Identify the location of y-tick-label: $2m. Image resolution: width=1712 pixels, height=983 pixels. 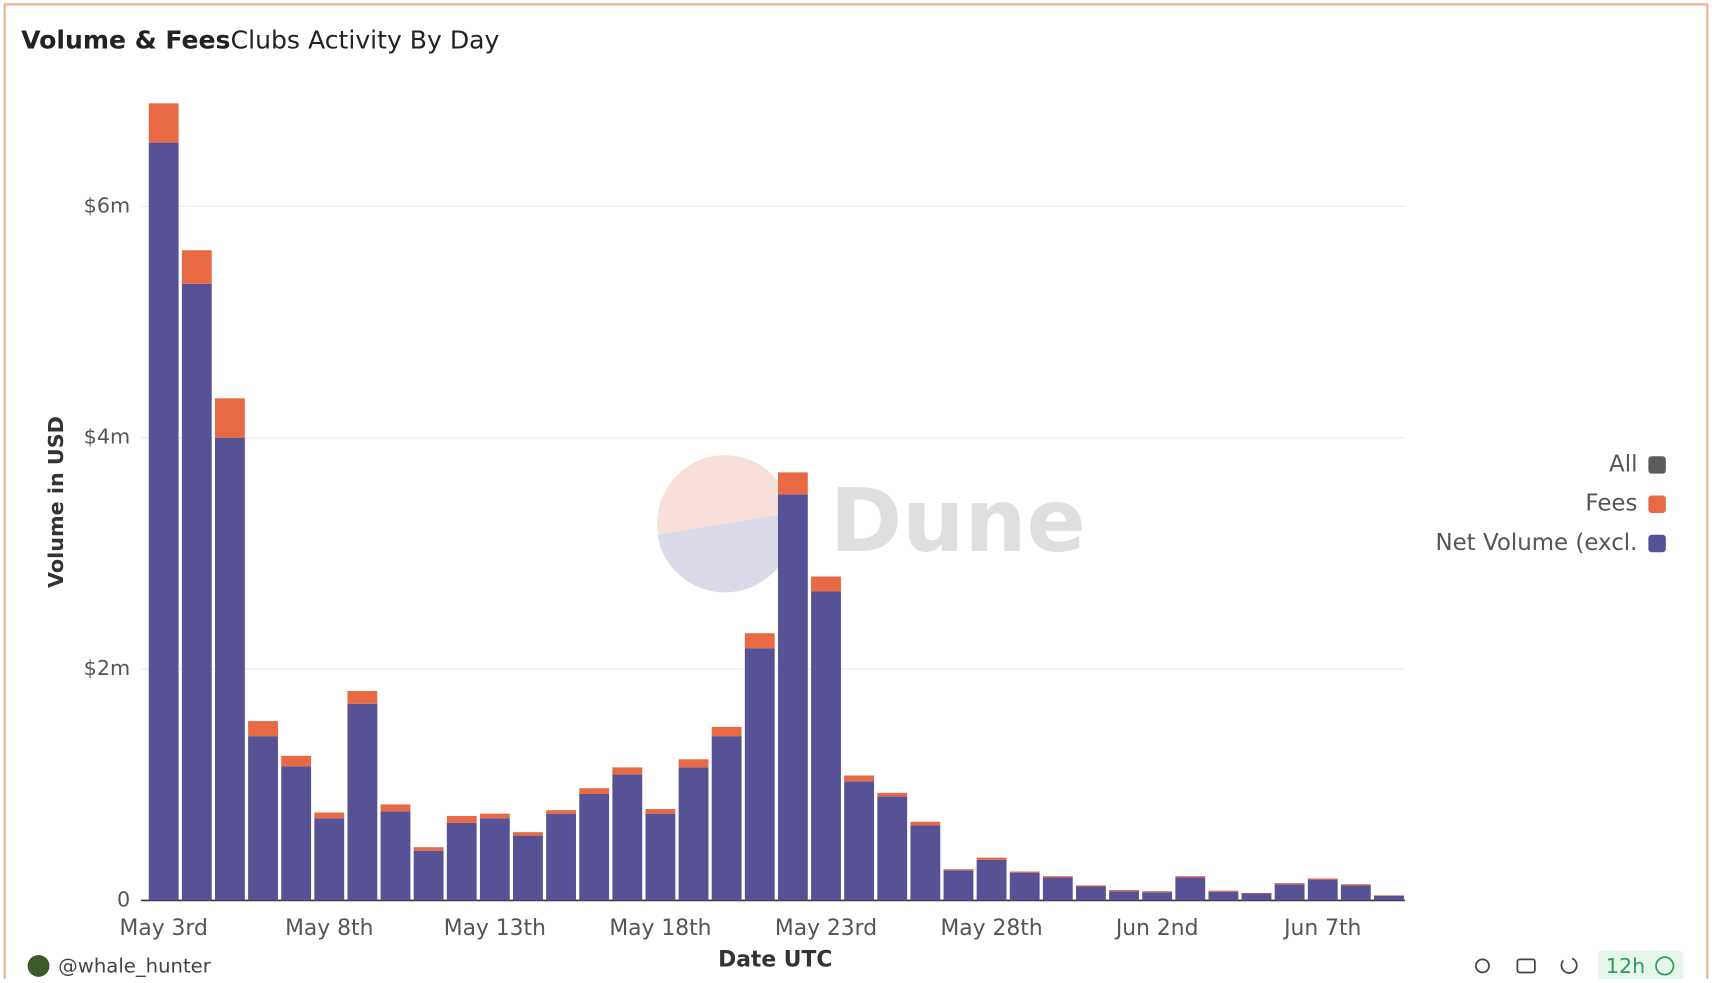
(107, 668).